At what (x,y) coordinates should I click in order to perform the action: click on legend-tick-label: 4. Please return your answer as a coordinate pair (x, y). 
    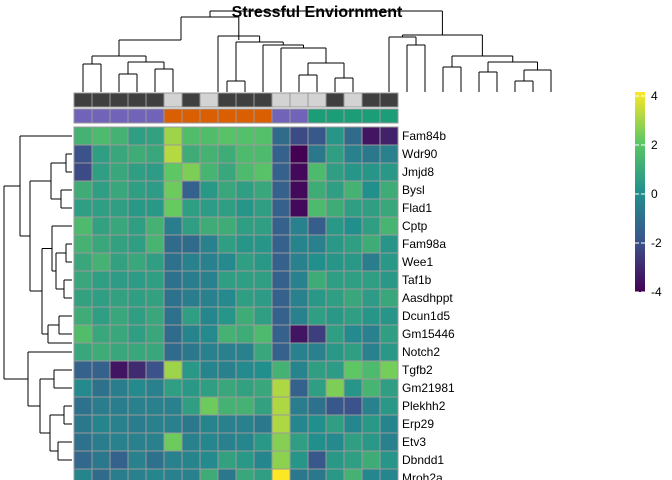
    Looking at the image, I should click on (654, 96).